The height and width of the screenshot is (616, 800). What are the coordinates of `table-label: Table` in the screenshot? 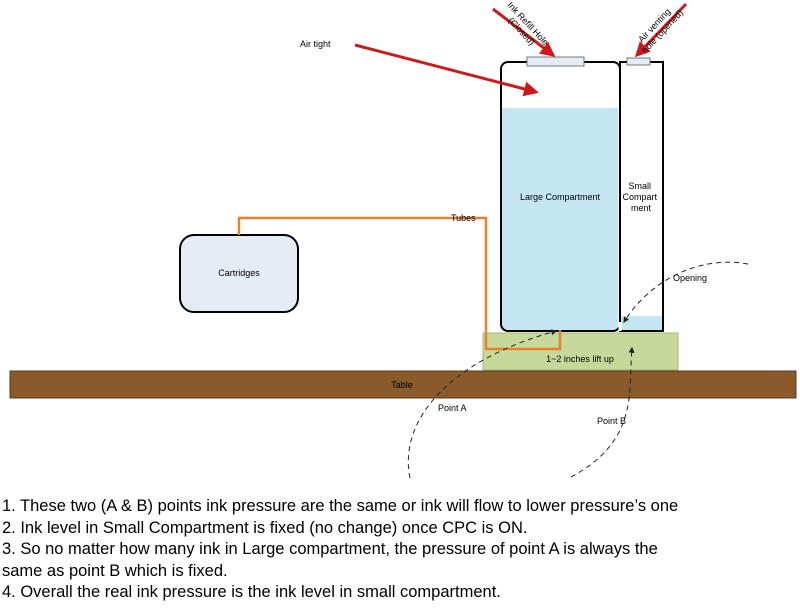 It's located at (402, 385).